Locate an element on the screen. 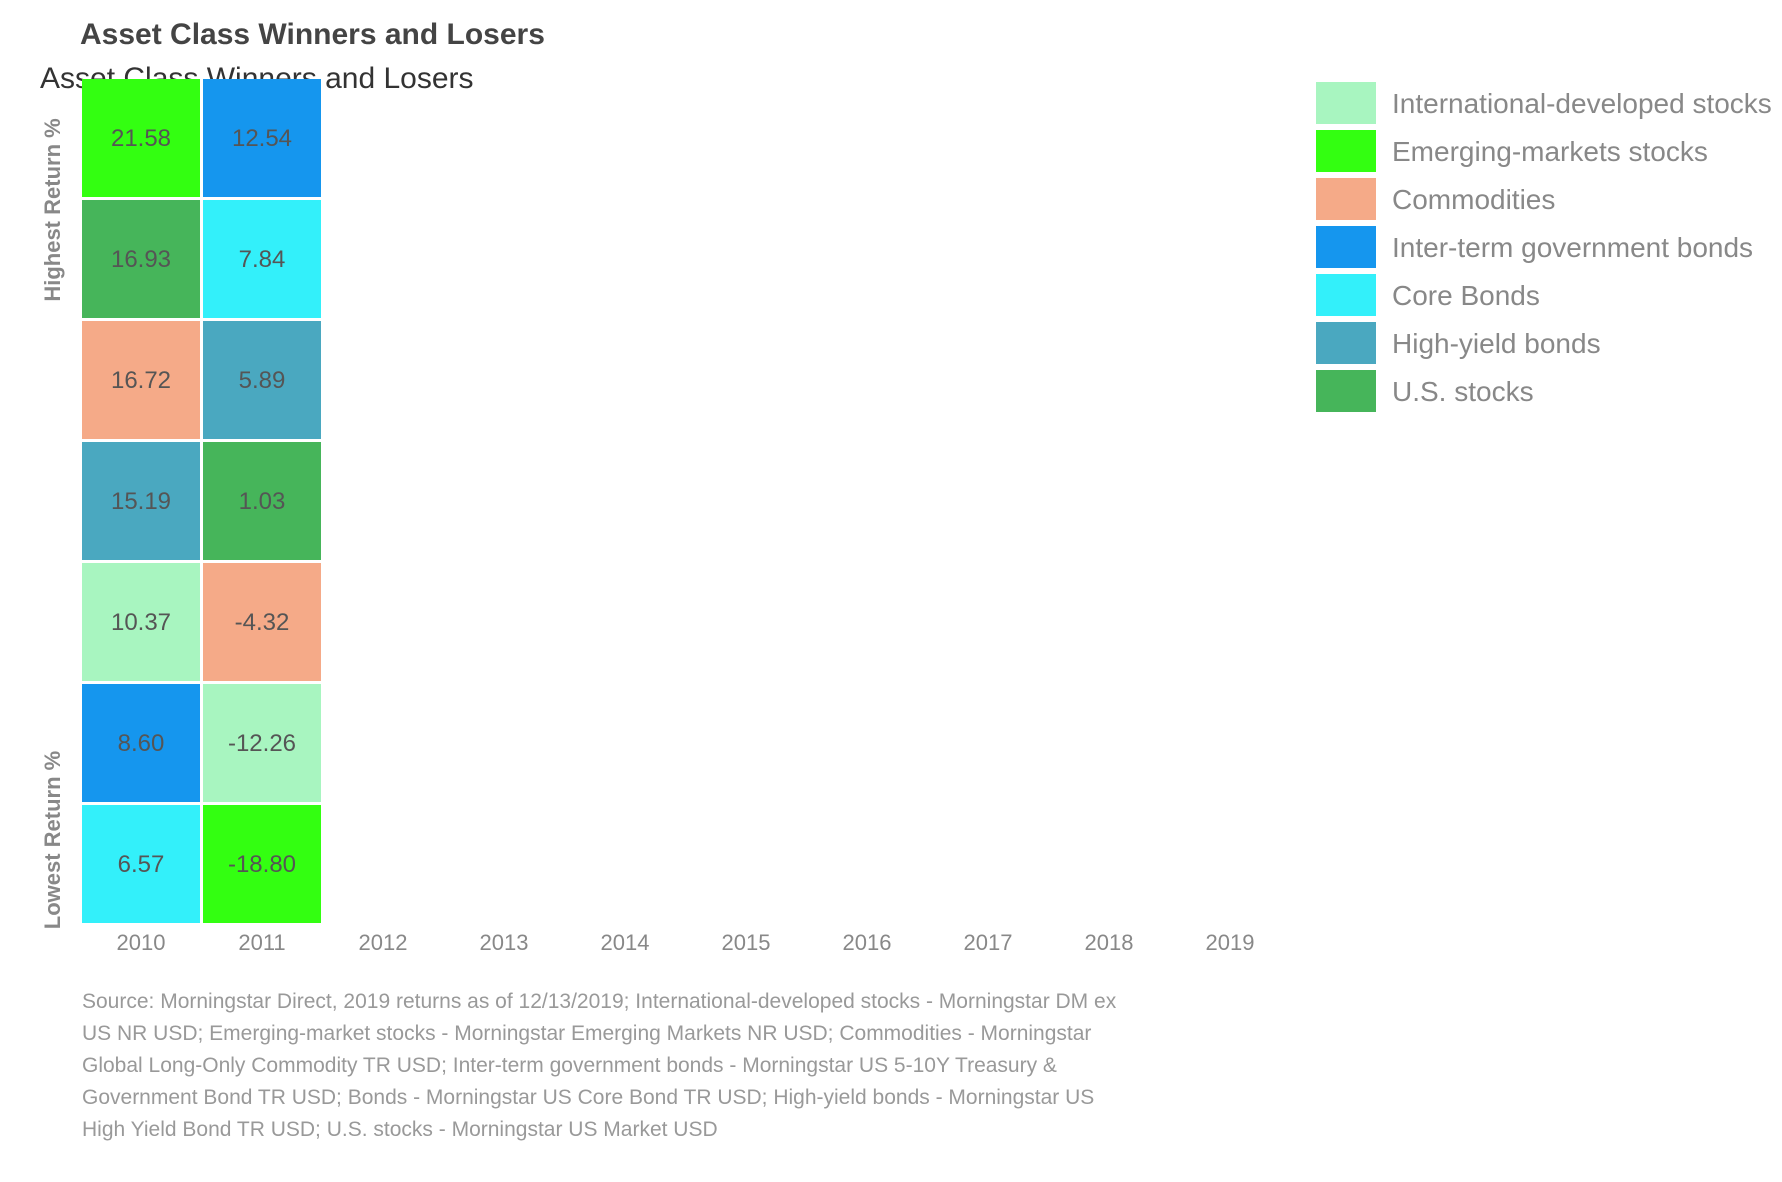 This screenshot has height=1182, width=1782. y-axis-label-lowest: Lowest Return % is located at coordinates (52, 840).